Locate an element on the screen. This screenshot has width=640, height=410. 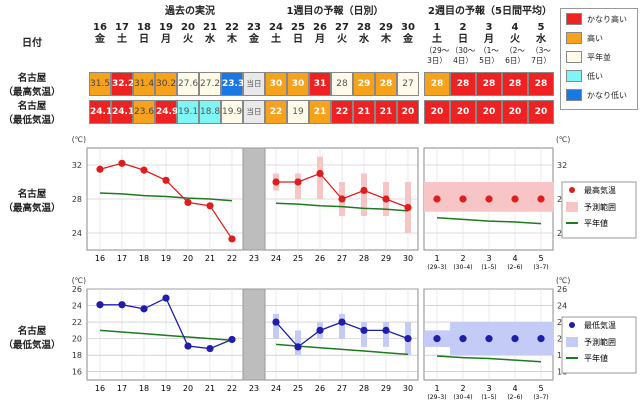
cell-min-week1: 22 is located at coordinates (342, 112).